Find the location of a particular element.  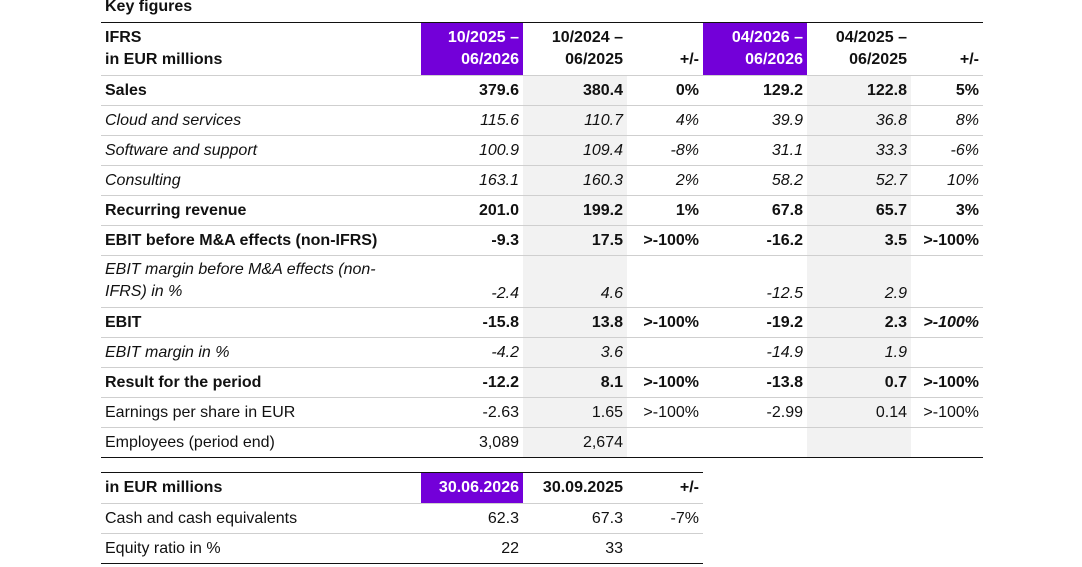

table-cell: 100.9 is located at coordinates (472, 150).